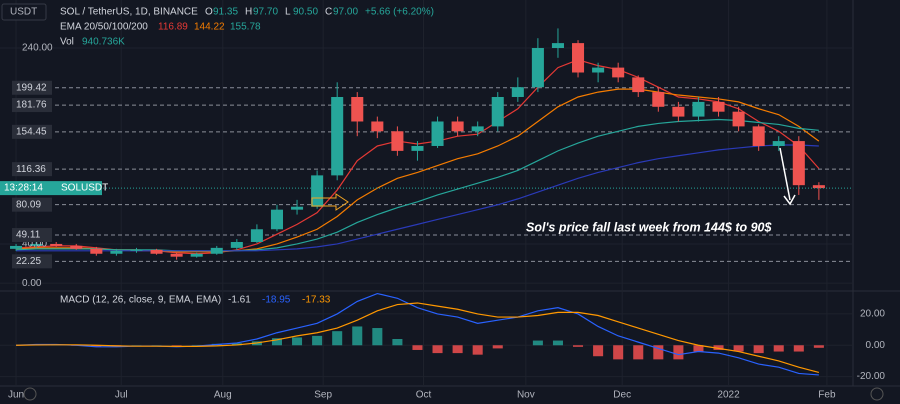 This screenshot has width=900, height=404. What do you see at coordinates (399, 12) in the screenshot?
I see `change: +5.66 (+6.20%)` at bounding box center [399, 12].